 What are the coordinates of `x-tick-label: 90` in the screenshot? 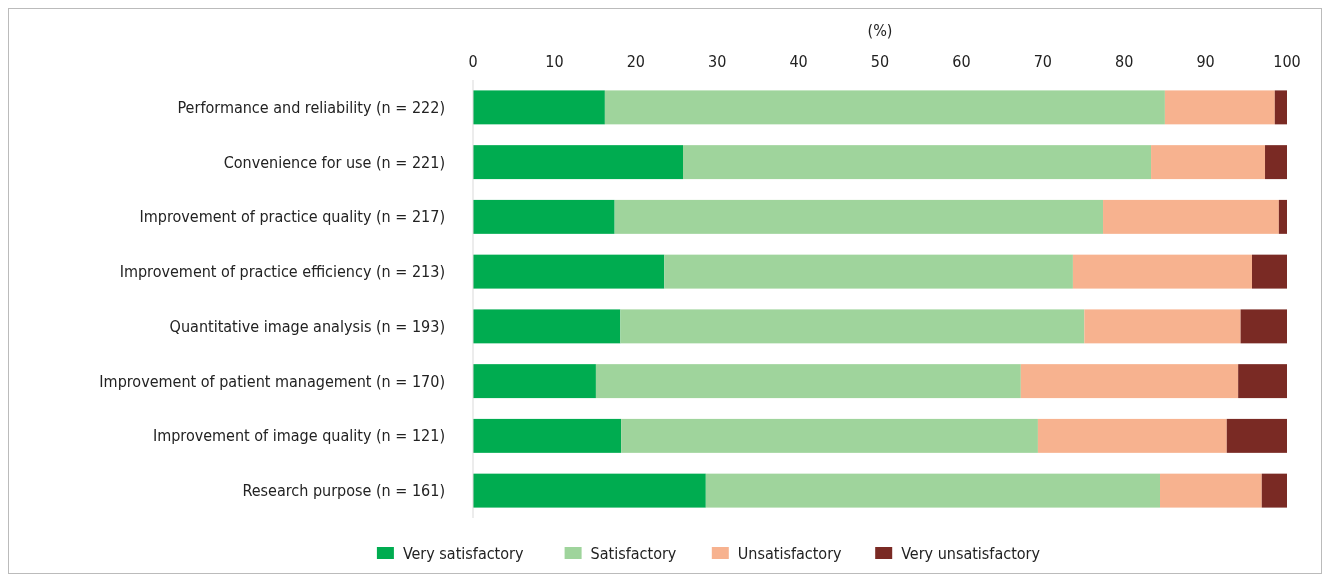 It's located at (1205, 61).